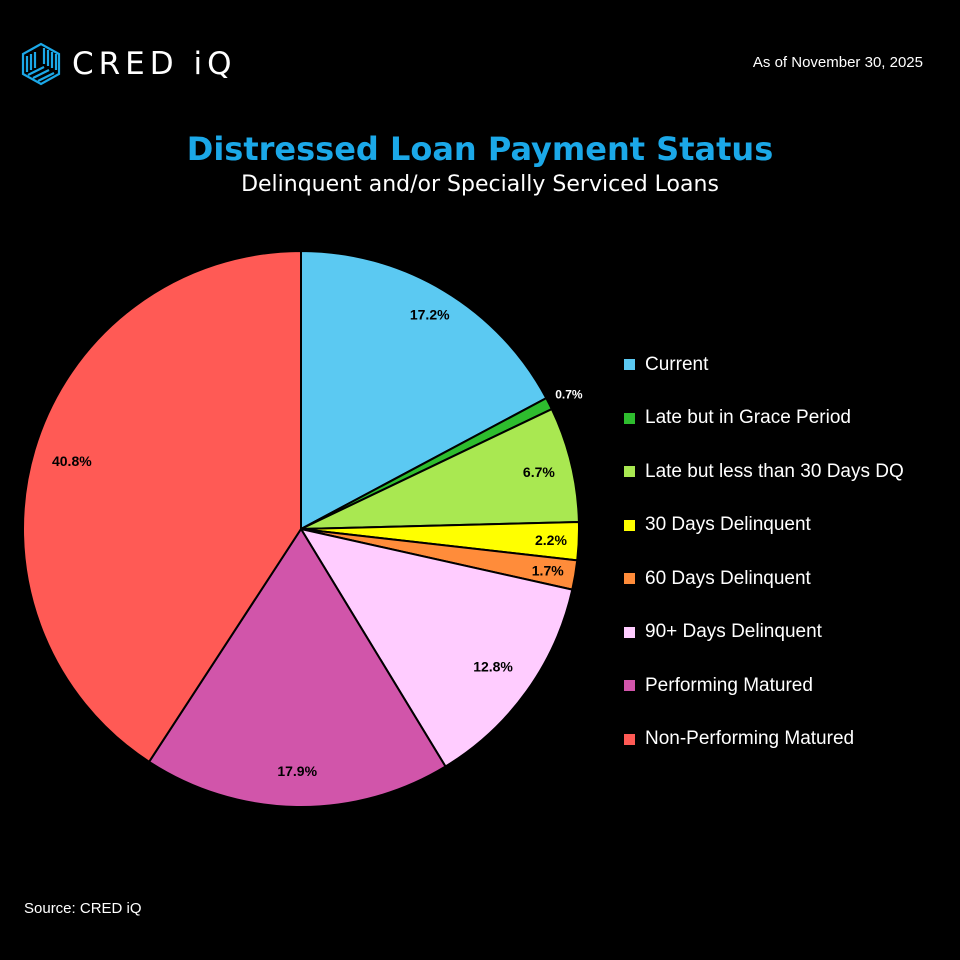  I want to click on cred-iq-logo: CRED iQ, so click(128, 64).